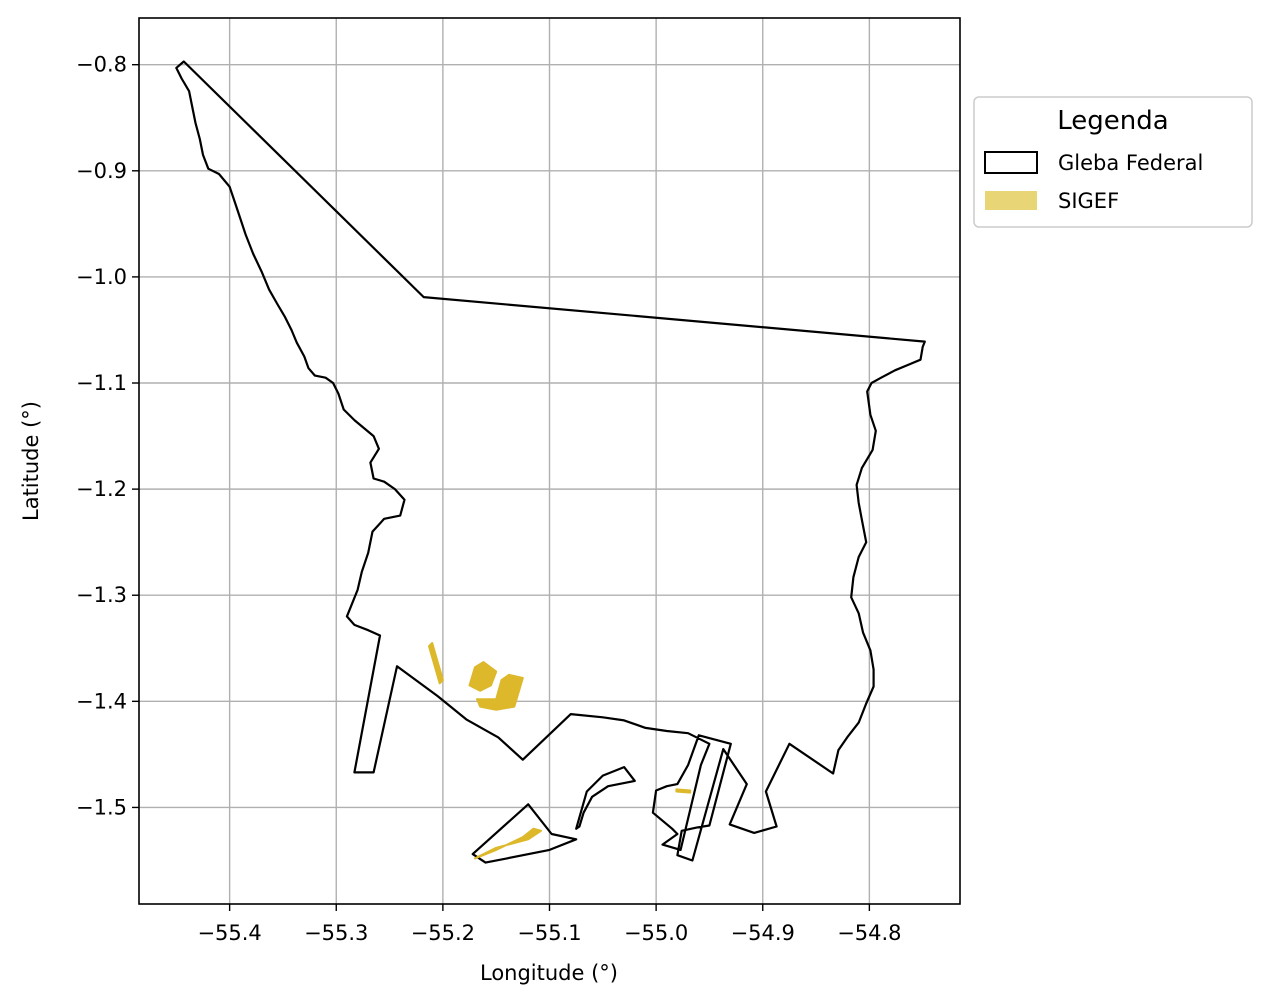  I want to click on legend-frame, so click(1113, 162).